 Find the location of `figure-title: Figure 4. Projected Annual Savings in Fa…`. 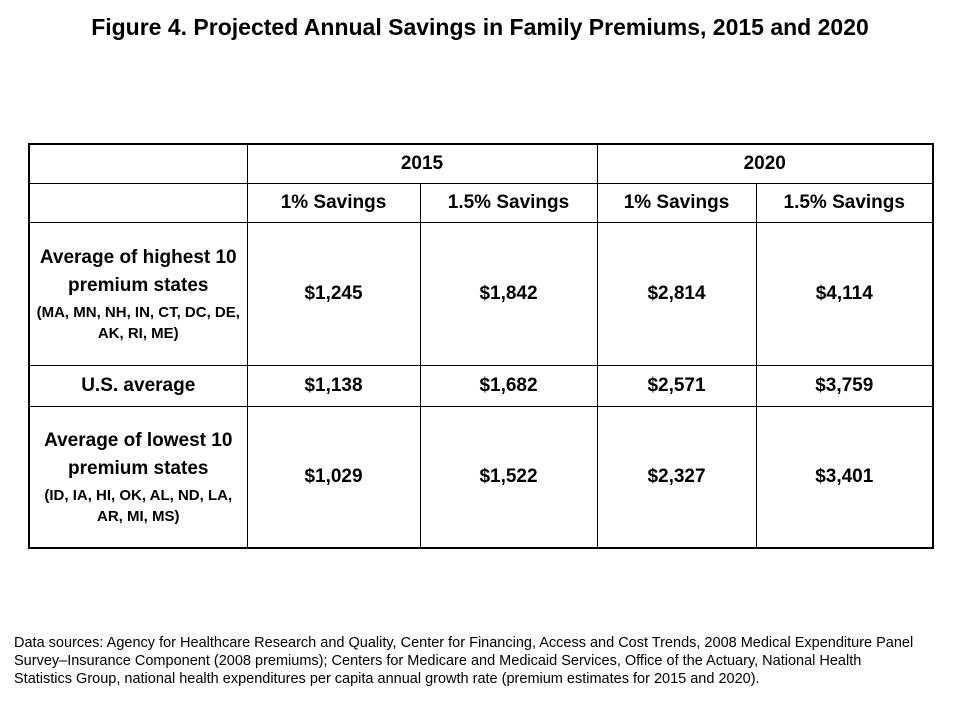

figure-title: Figure 4. Projected Annual Savings in Fa… is located at coordinates (480, 27).